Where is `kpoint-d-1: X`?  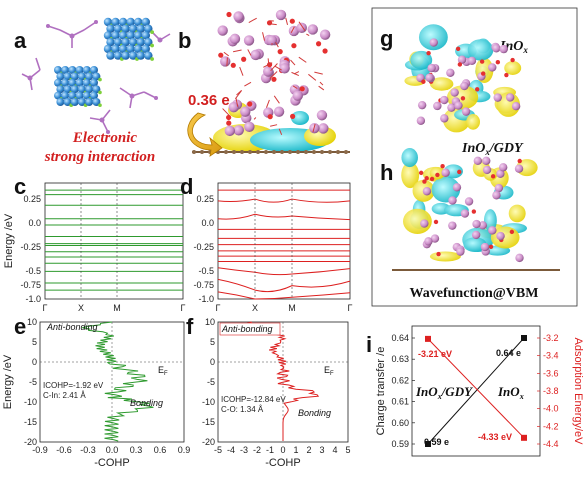
kpoint-d-1: X is located at coordinates (255, 308).